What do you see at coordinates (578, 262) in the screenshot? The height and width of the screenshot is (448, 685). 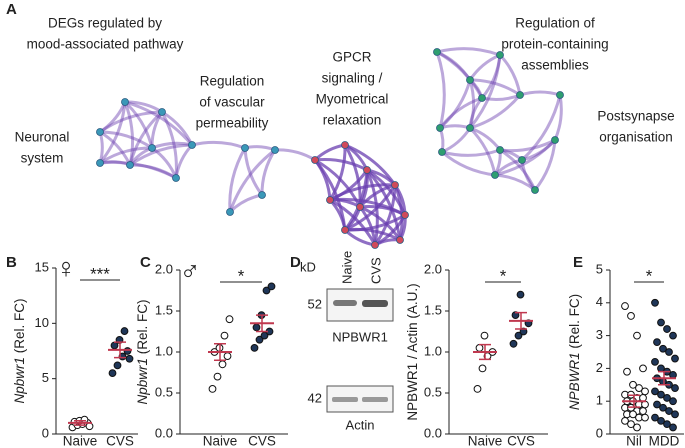 I see `panel-letter: E` at bounding box center [578, 262].